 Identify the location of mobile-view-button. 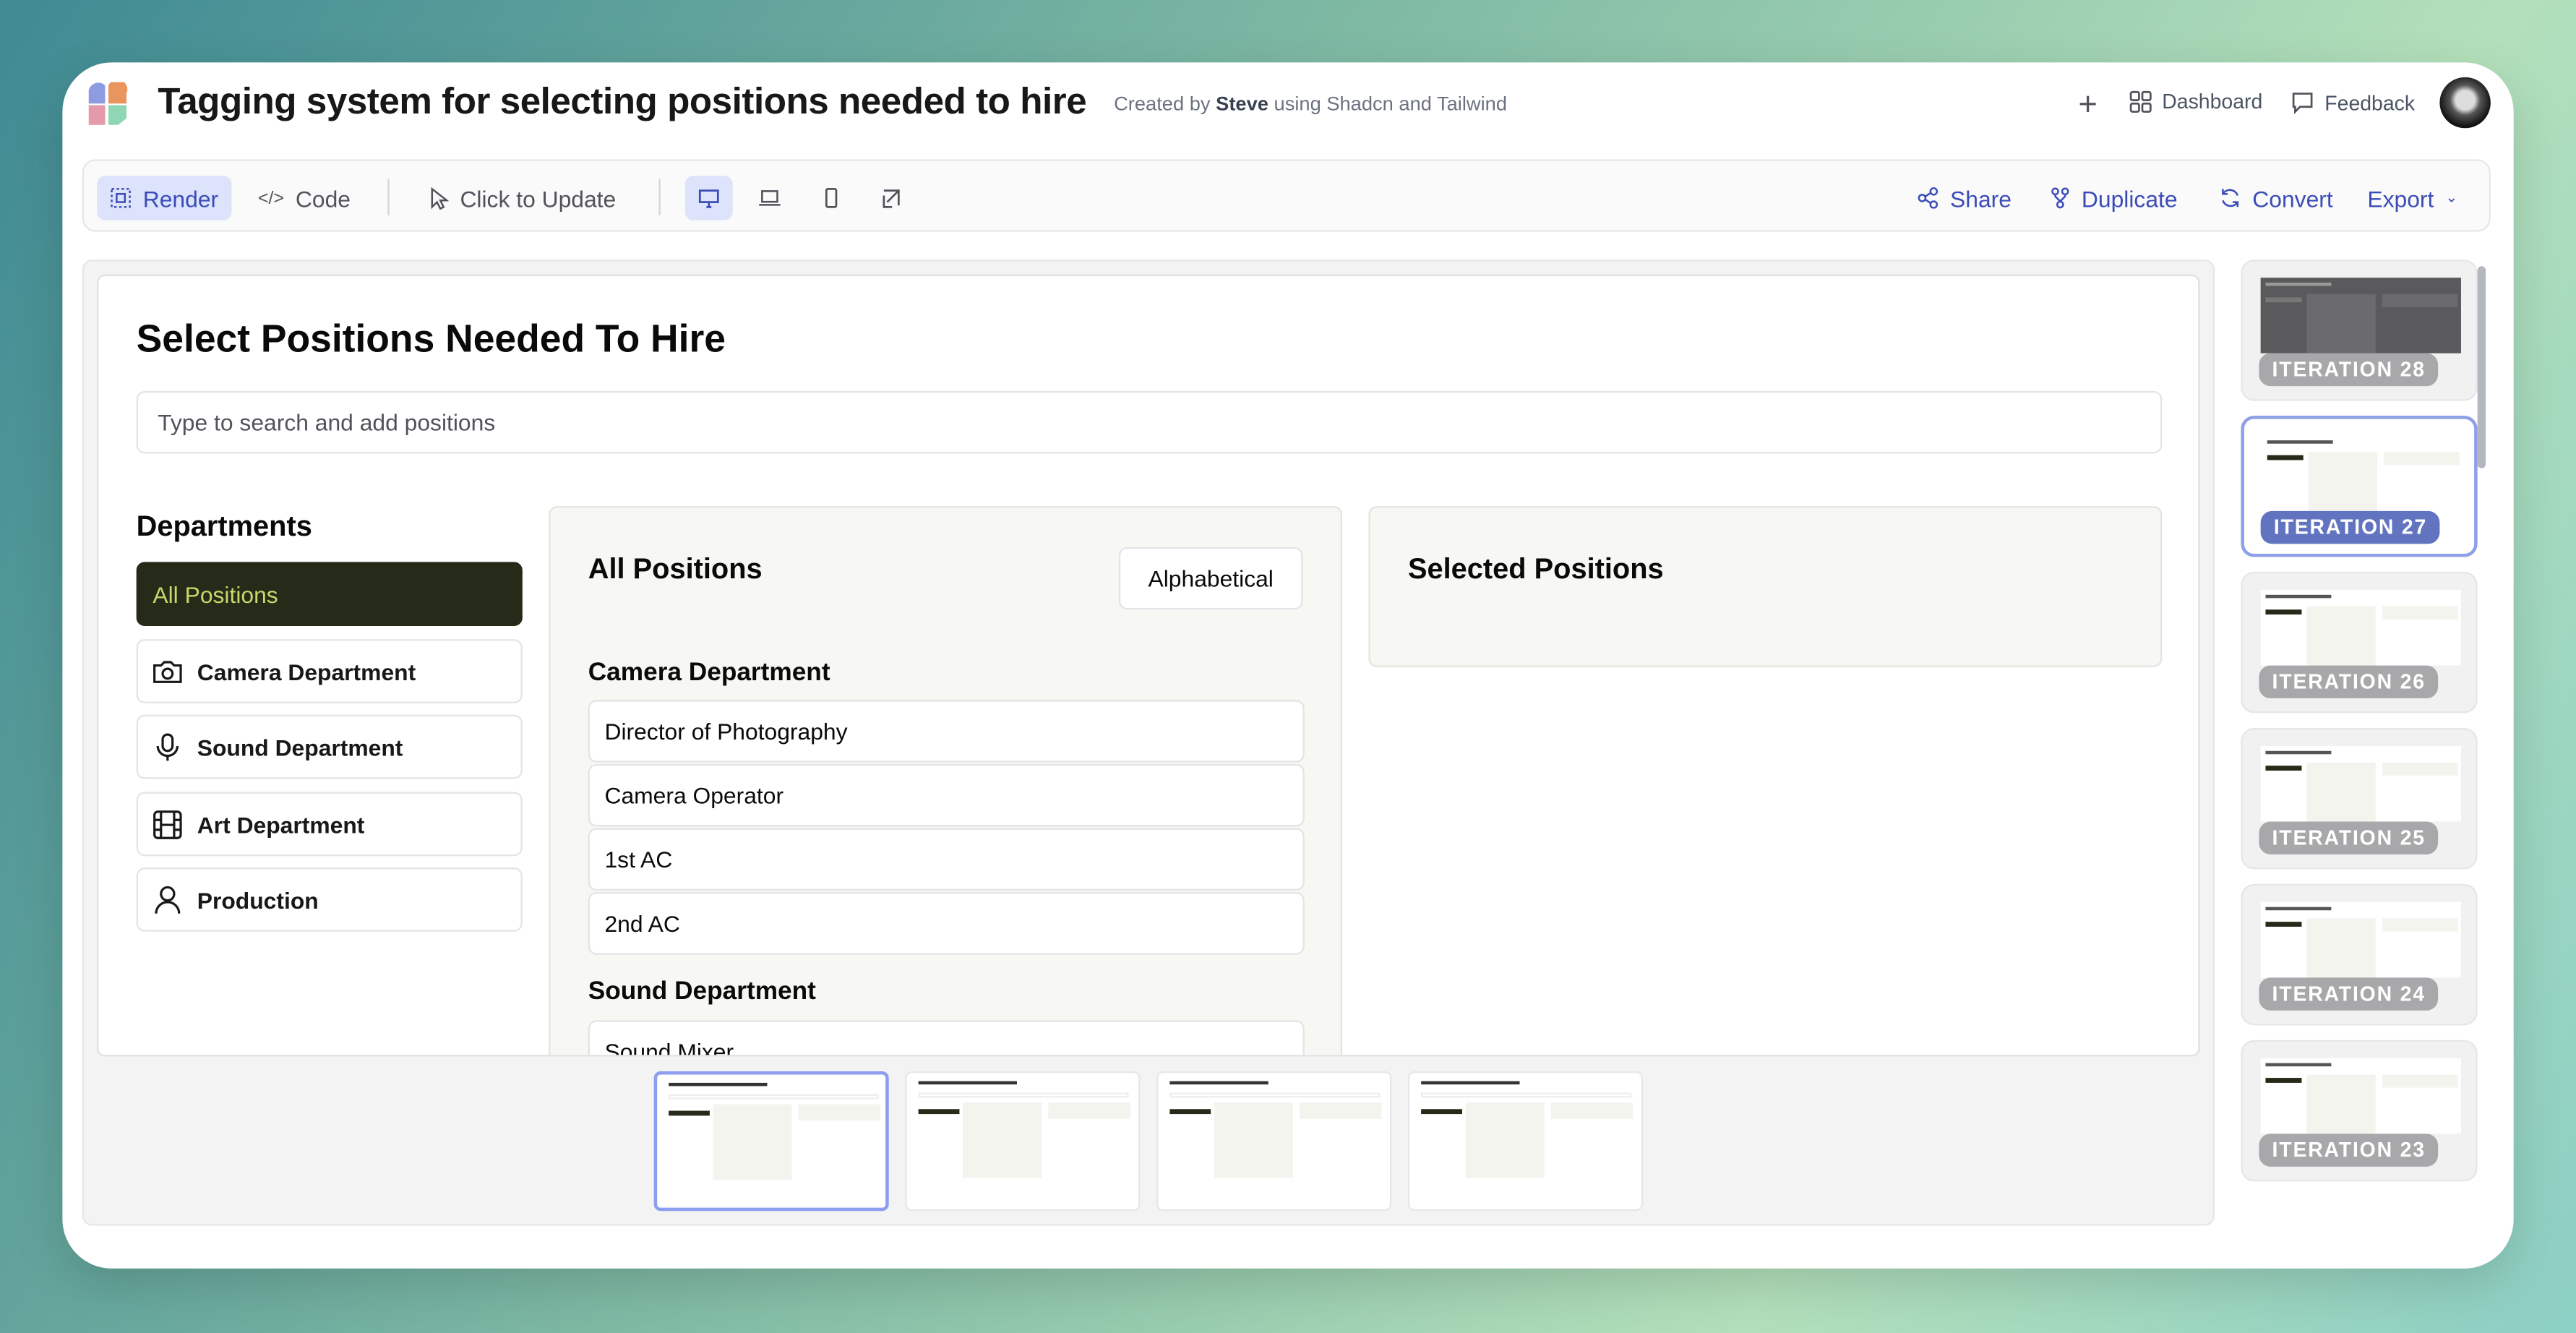
(831, 198).